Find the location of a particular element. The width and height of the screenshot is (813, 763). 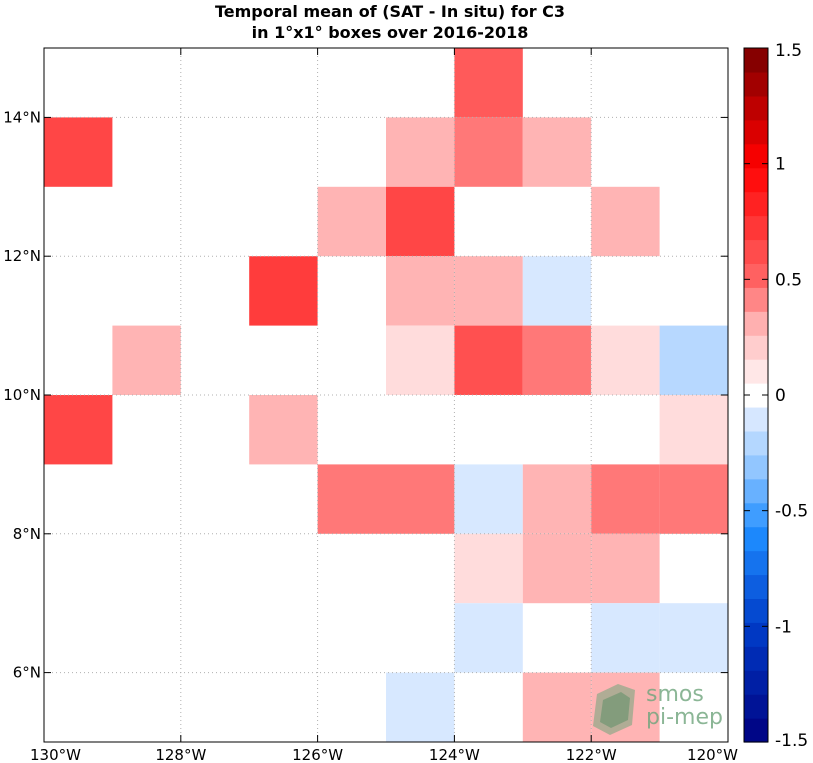

colorbar-tick-label: 0 is located at coordinates (780, 396).